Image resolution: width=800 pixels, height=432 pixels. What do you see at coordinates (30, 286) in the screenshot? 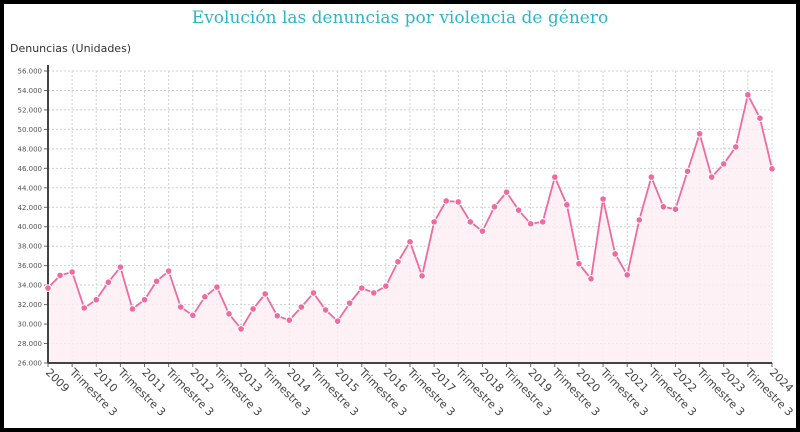
I see `y-tick-label: 34.000` at bounding box center [30, 286].